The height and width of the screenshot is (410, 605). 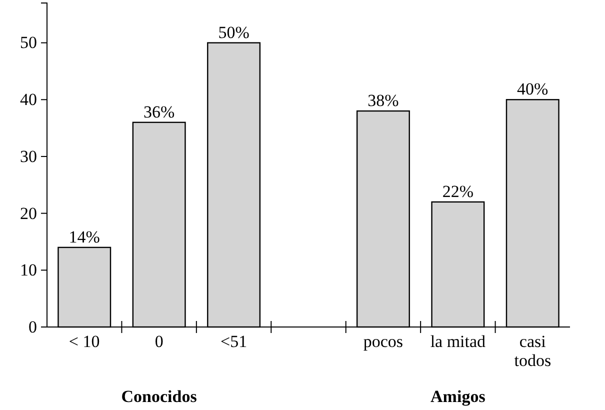 I want to click on data-label: 36%, so click(x=159, y=112).